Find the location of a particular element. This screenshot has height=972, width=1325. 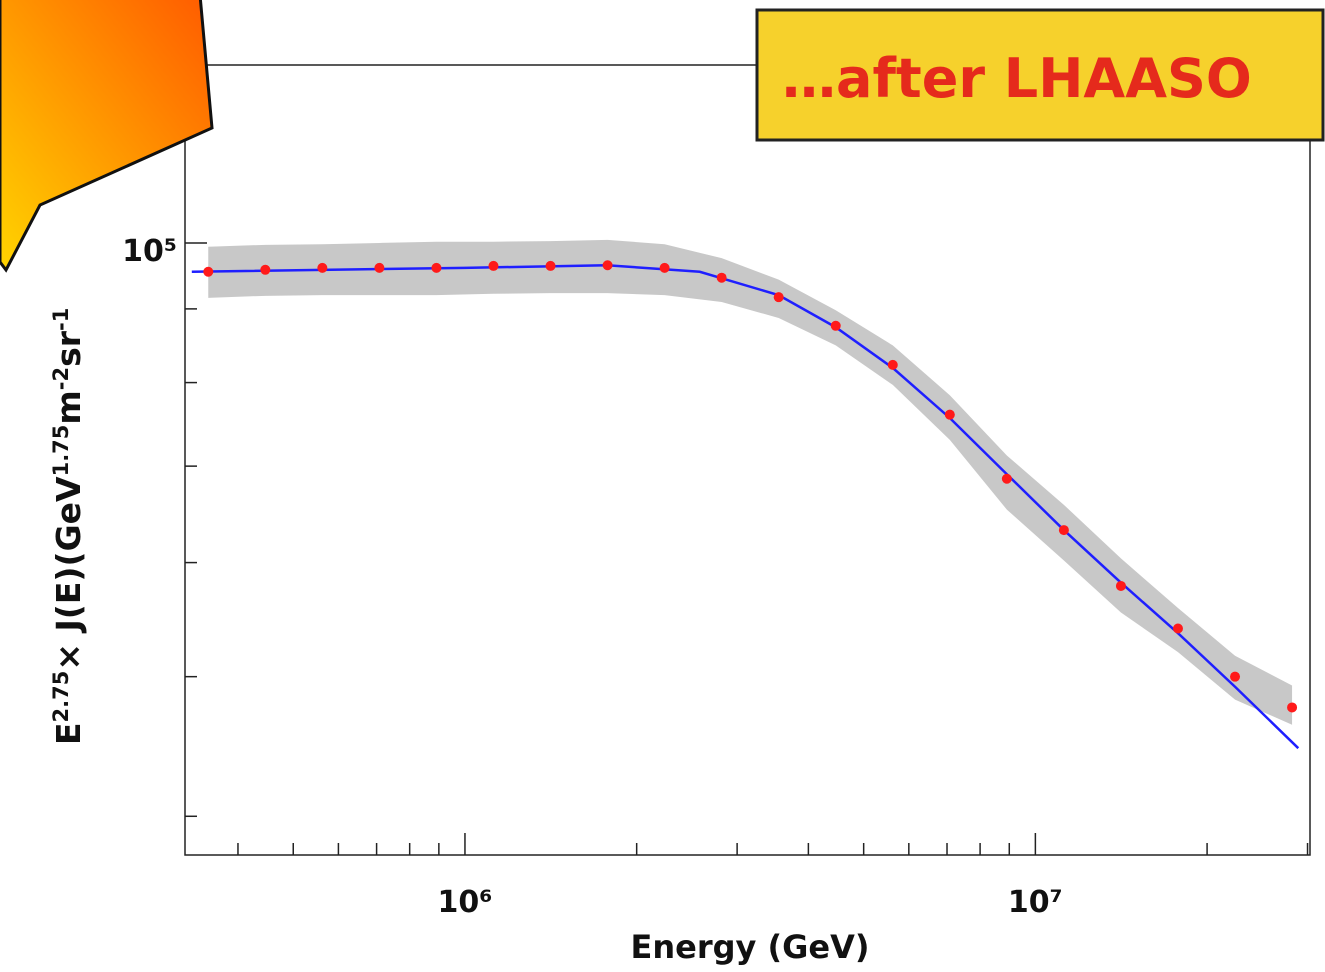

y-axis-label: E2.75× J(E)(GeV1.75m-2sr-1 is located at coordinates (68, 526).